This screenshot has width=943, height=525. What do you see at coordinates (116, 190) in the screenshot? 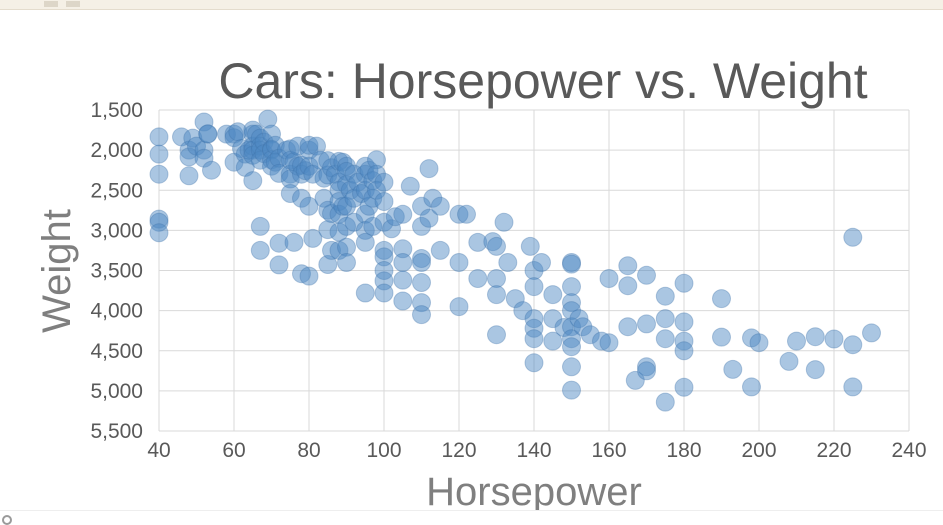
I see `y-tick-label: 2,500` at bounding box center [116, 190].